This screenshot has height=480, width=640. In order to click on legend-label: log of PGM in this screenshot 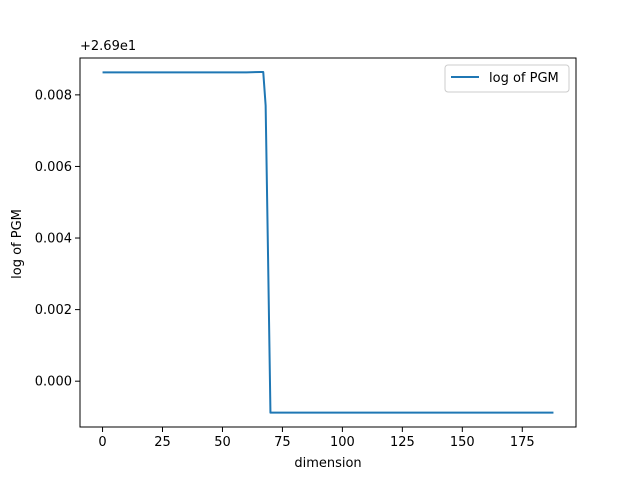, I will do `click(524, 78)`.